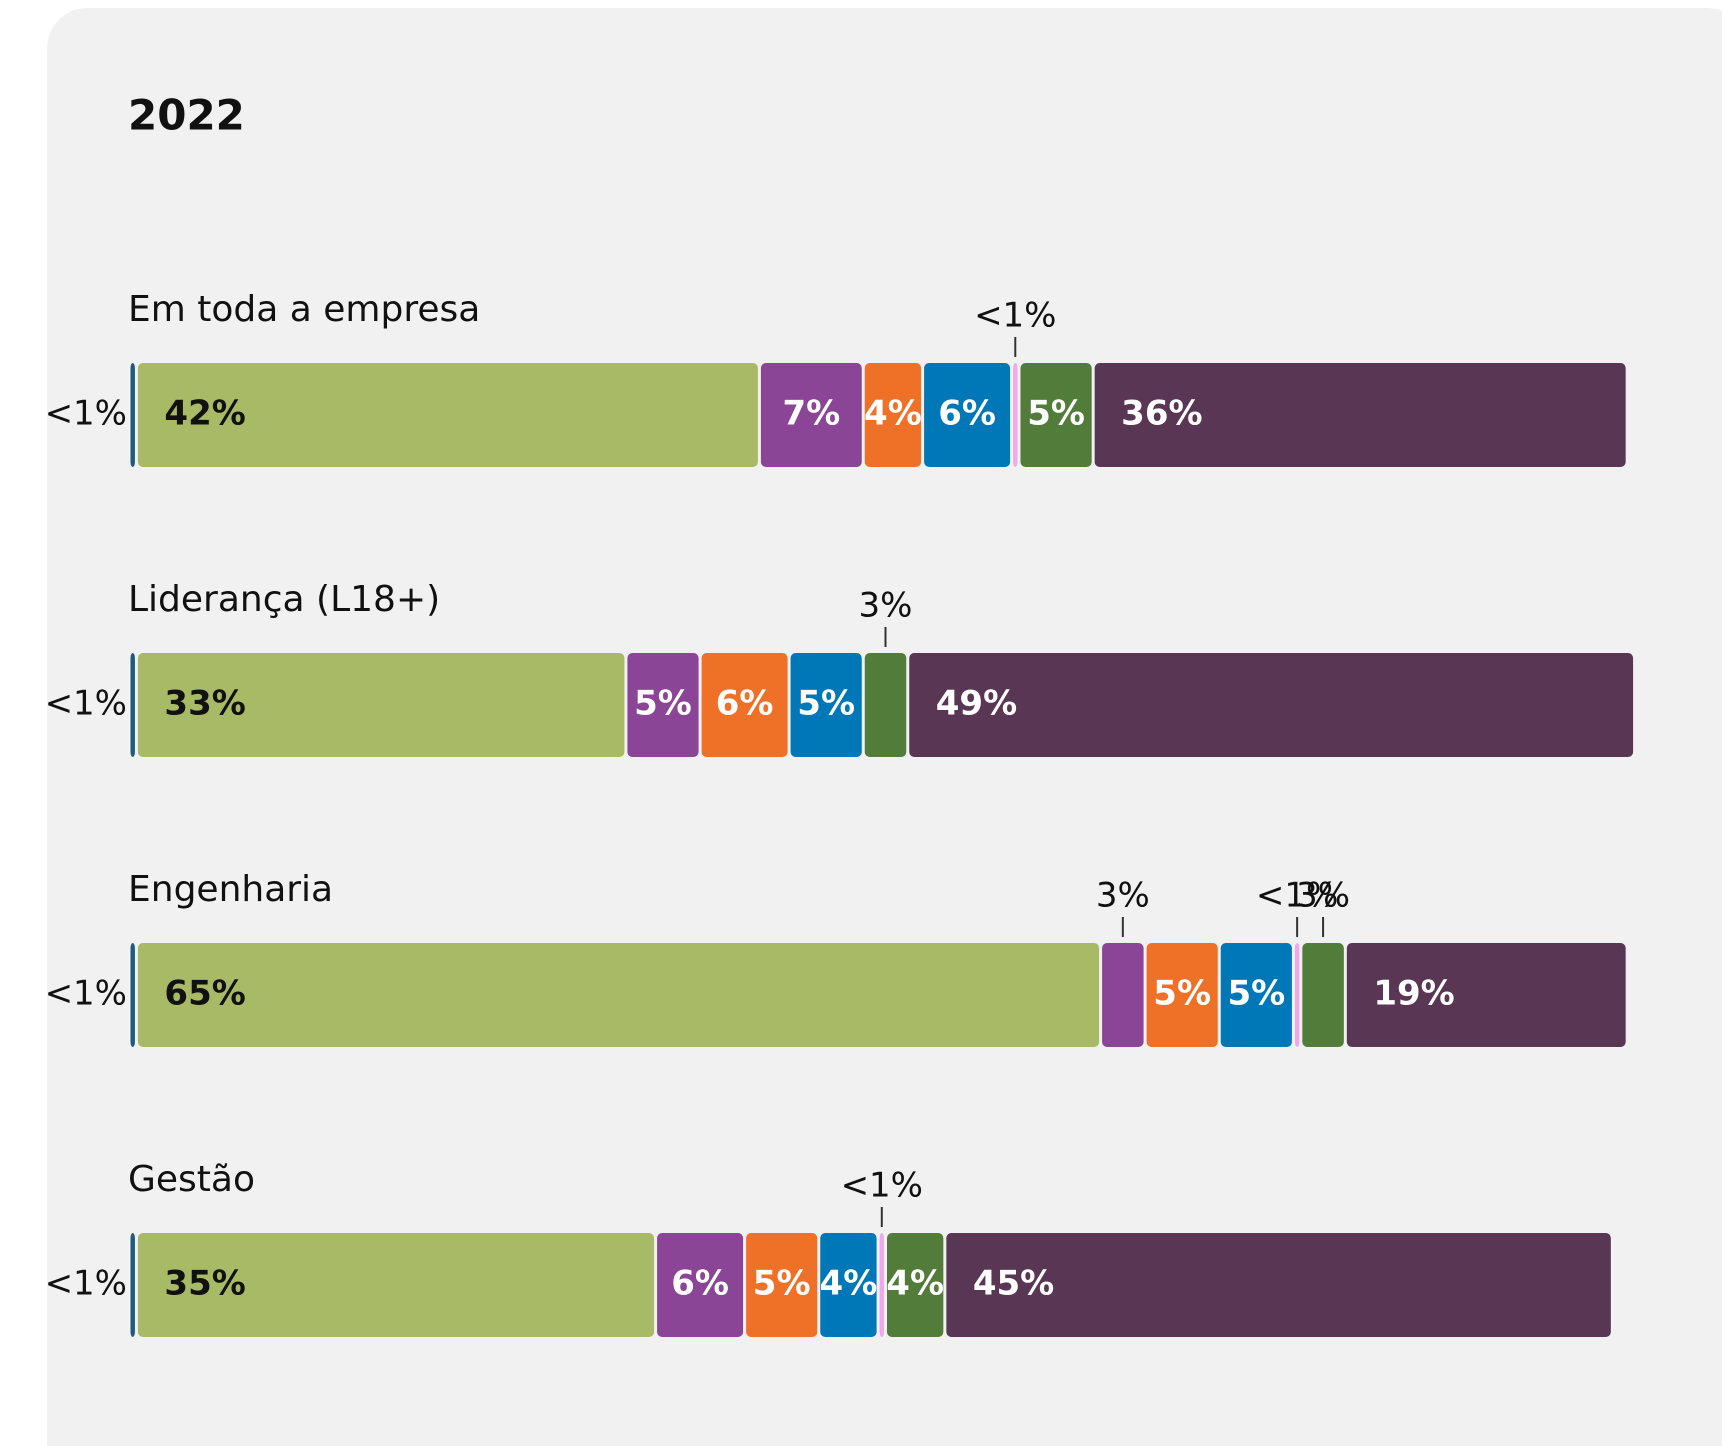 This screenshot has height=1446, width=1722. What do you see at coordinates (230, 889) in the screenshot?
I see `category-label: Engenharia` at bounding box center [230, 889].